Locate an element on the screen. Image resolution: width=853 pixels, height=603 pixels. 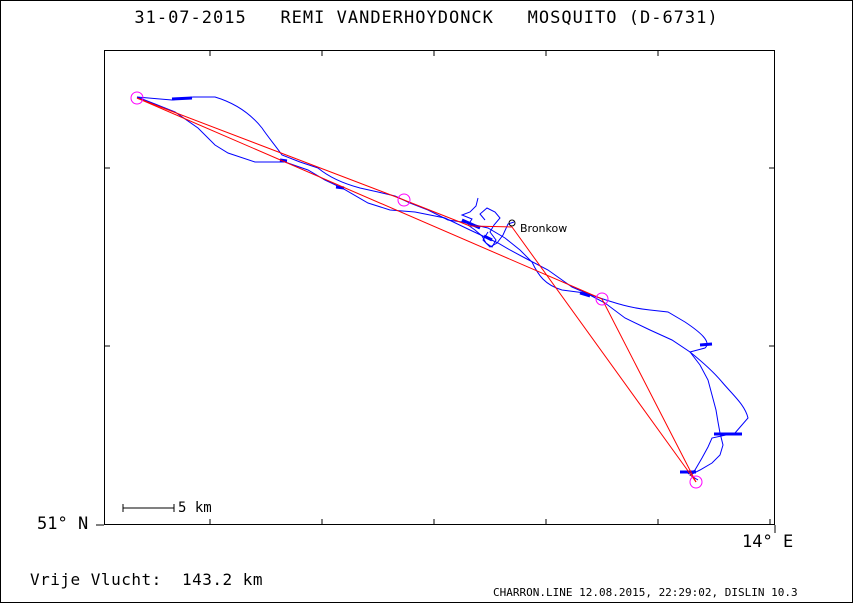
distance-label: Vrije Vlucht: 143.2 km is located at coordinates (147, 579).